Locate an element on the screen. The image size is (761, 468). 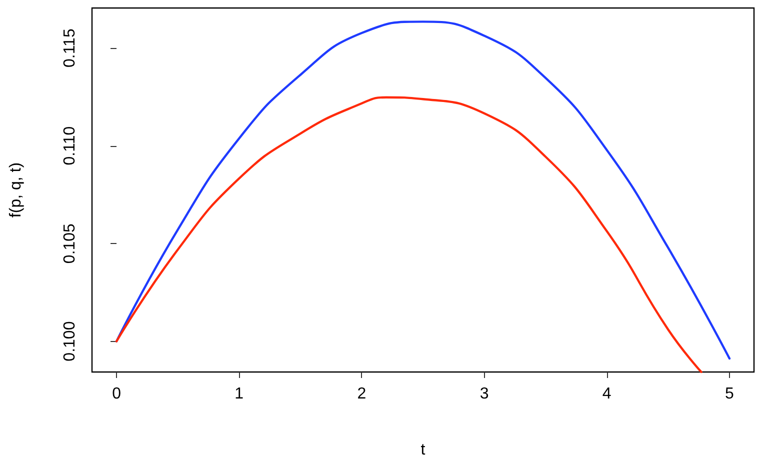
x-tick-label: 2 is located at coordinates (361, 394).